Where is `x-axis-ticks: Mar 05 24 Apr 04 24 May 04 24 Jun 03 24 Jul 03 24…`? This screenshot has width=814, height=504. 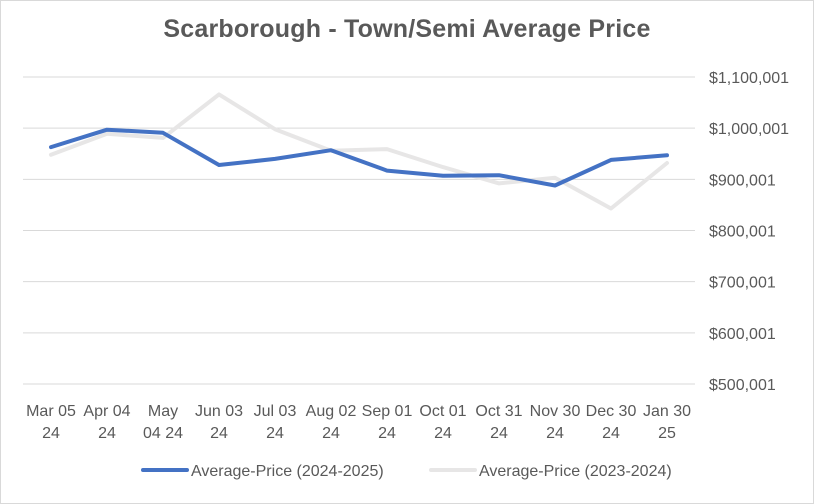 x-axis-ticks: Mar 05 24 Apr 04 24 May 04 24 Jun 03 24 Jul 03 24… is located at coordinates (358, 422).